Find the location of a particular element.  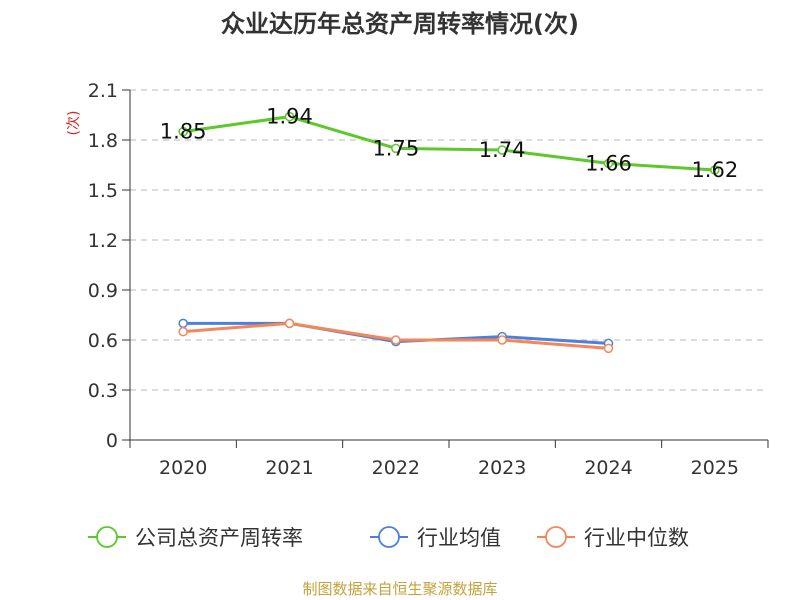

legend-label: 行业中位数 is located at coordinates (636, 538).